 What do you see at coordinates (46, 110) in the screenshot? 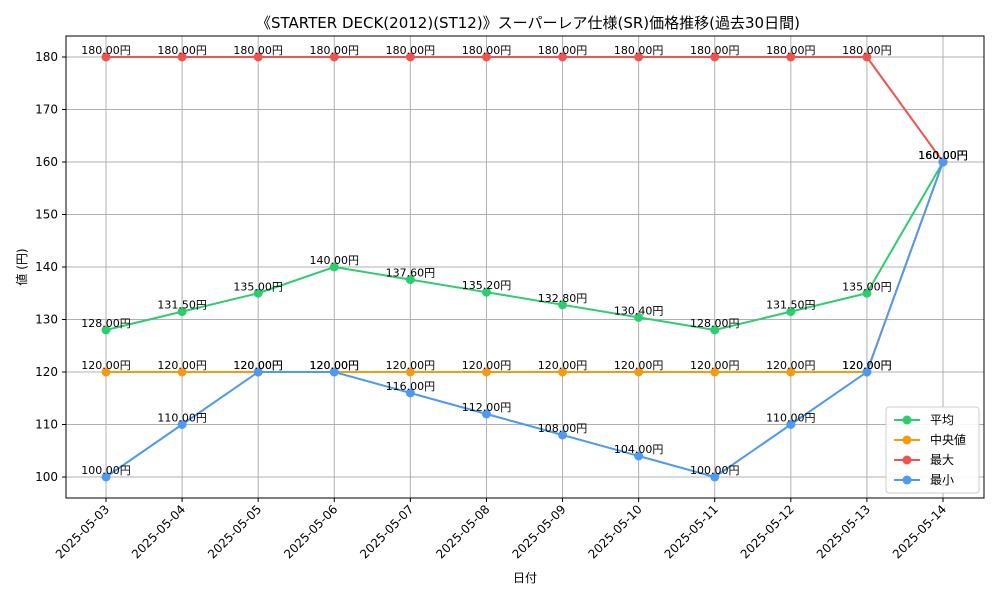
I see `y-tick-label: 170` at bounding box center [46, 110].